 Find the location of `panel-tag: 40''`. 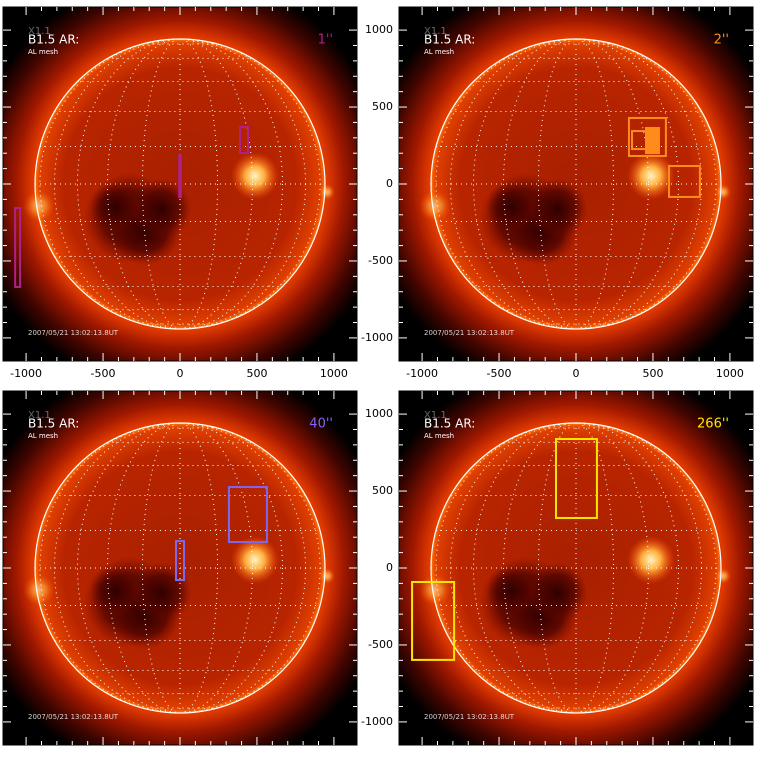

panel-tag: 40'' is located at coordinates (321, 424).